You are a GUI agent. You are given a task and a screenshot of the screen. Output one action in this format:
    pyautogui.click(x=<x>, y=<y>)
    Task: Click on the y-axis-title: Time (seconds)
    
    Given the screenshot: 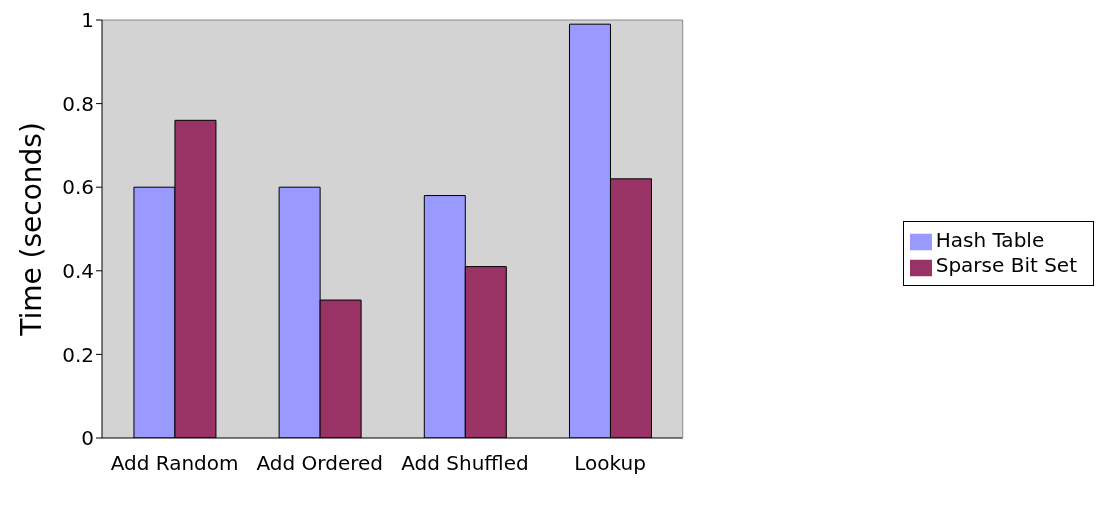 What is the action you would take?
    pyautogui.click(x=31, y=229)
    